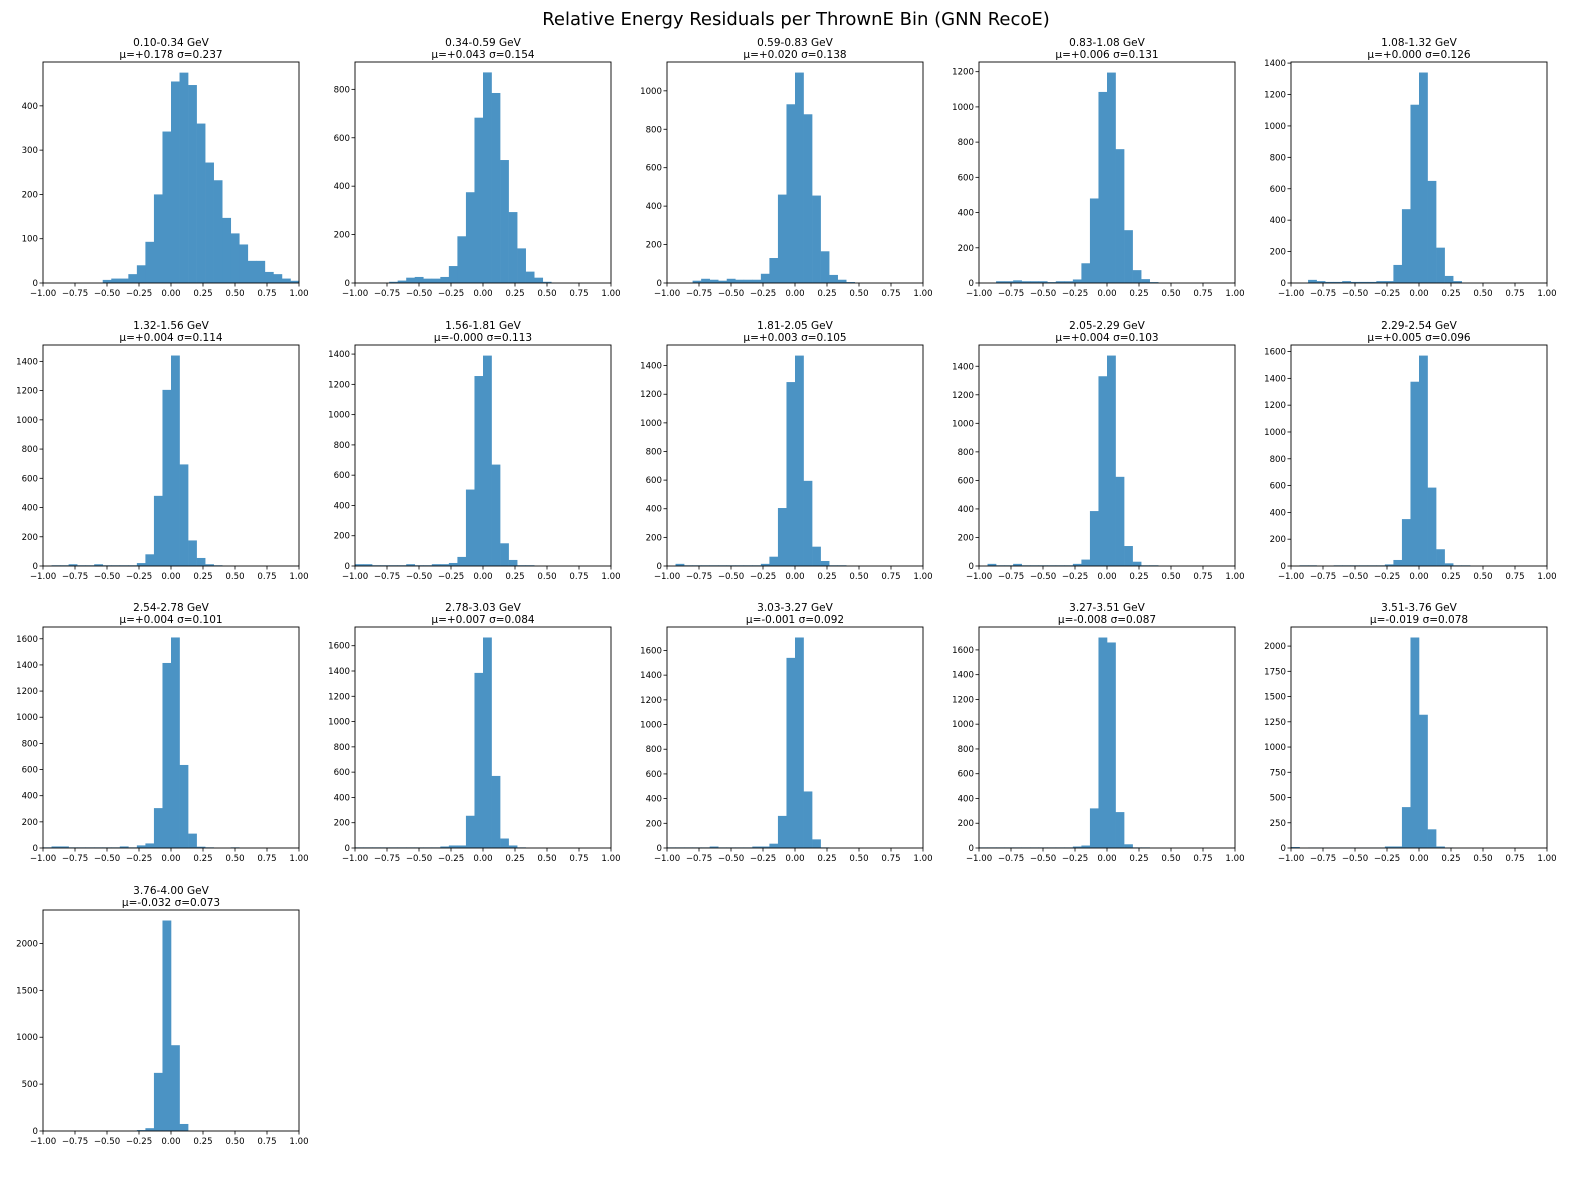 This screenshot has width=1593, height=1180. What do you see at coordinates (1107, 326) in the screenshot?
I see `panel-title: 2.05-2.29 GeV` at bounding box center [1107, 326].